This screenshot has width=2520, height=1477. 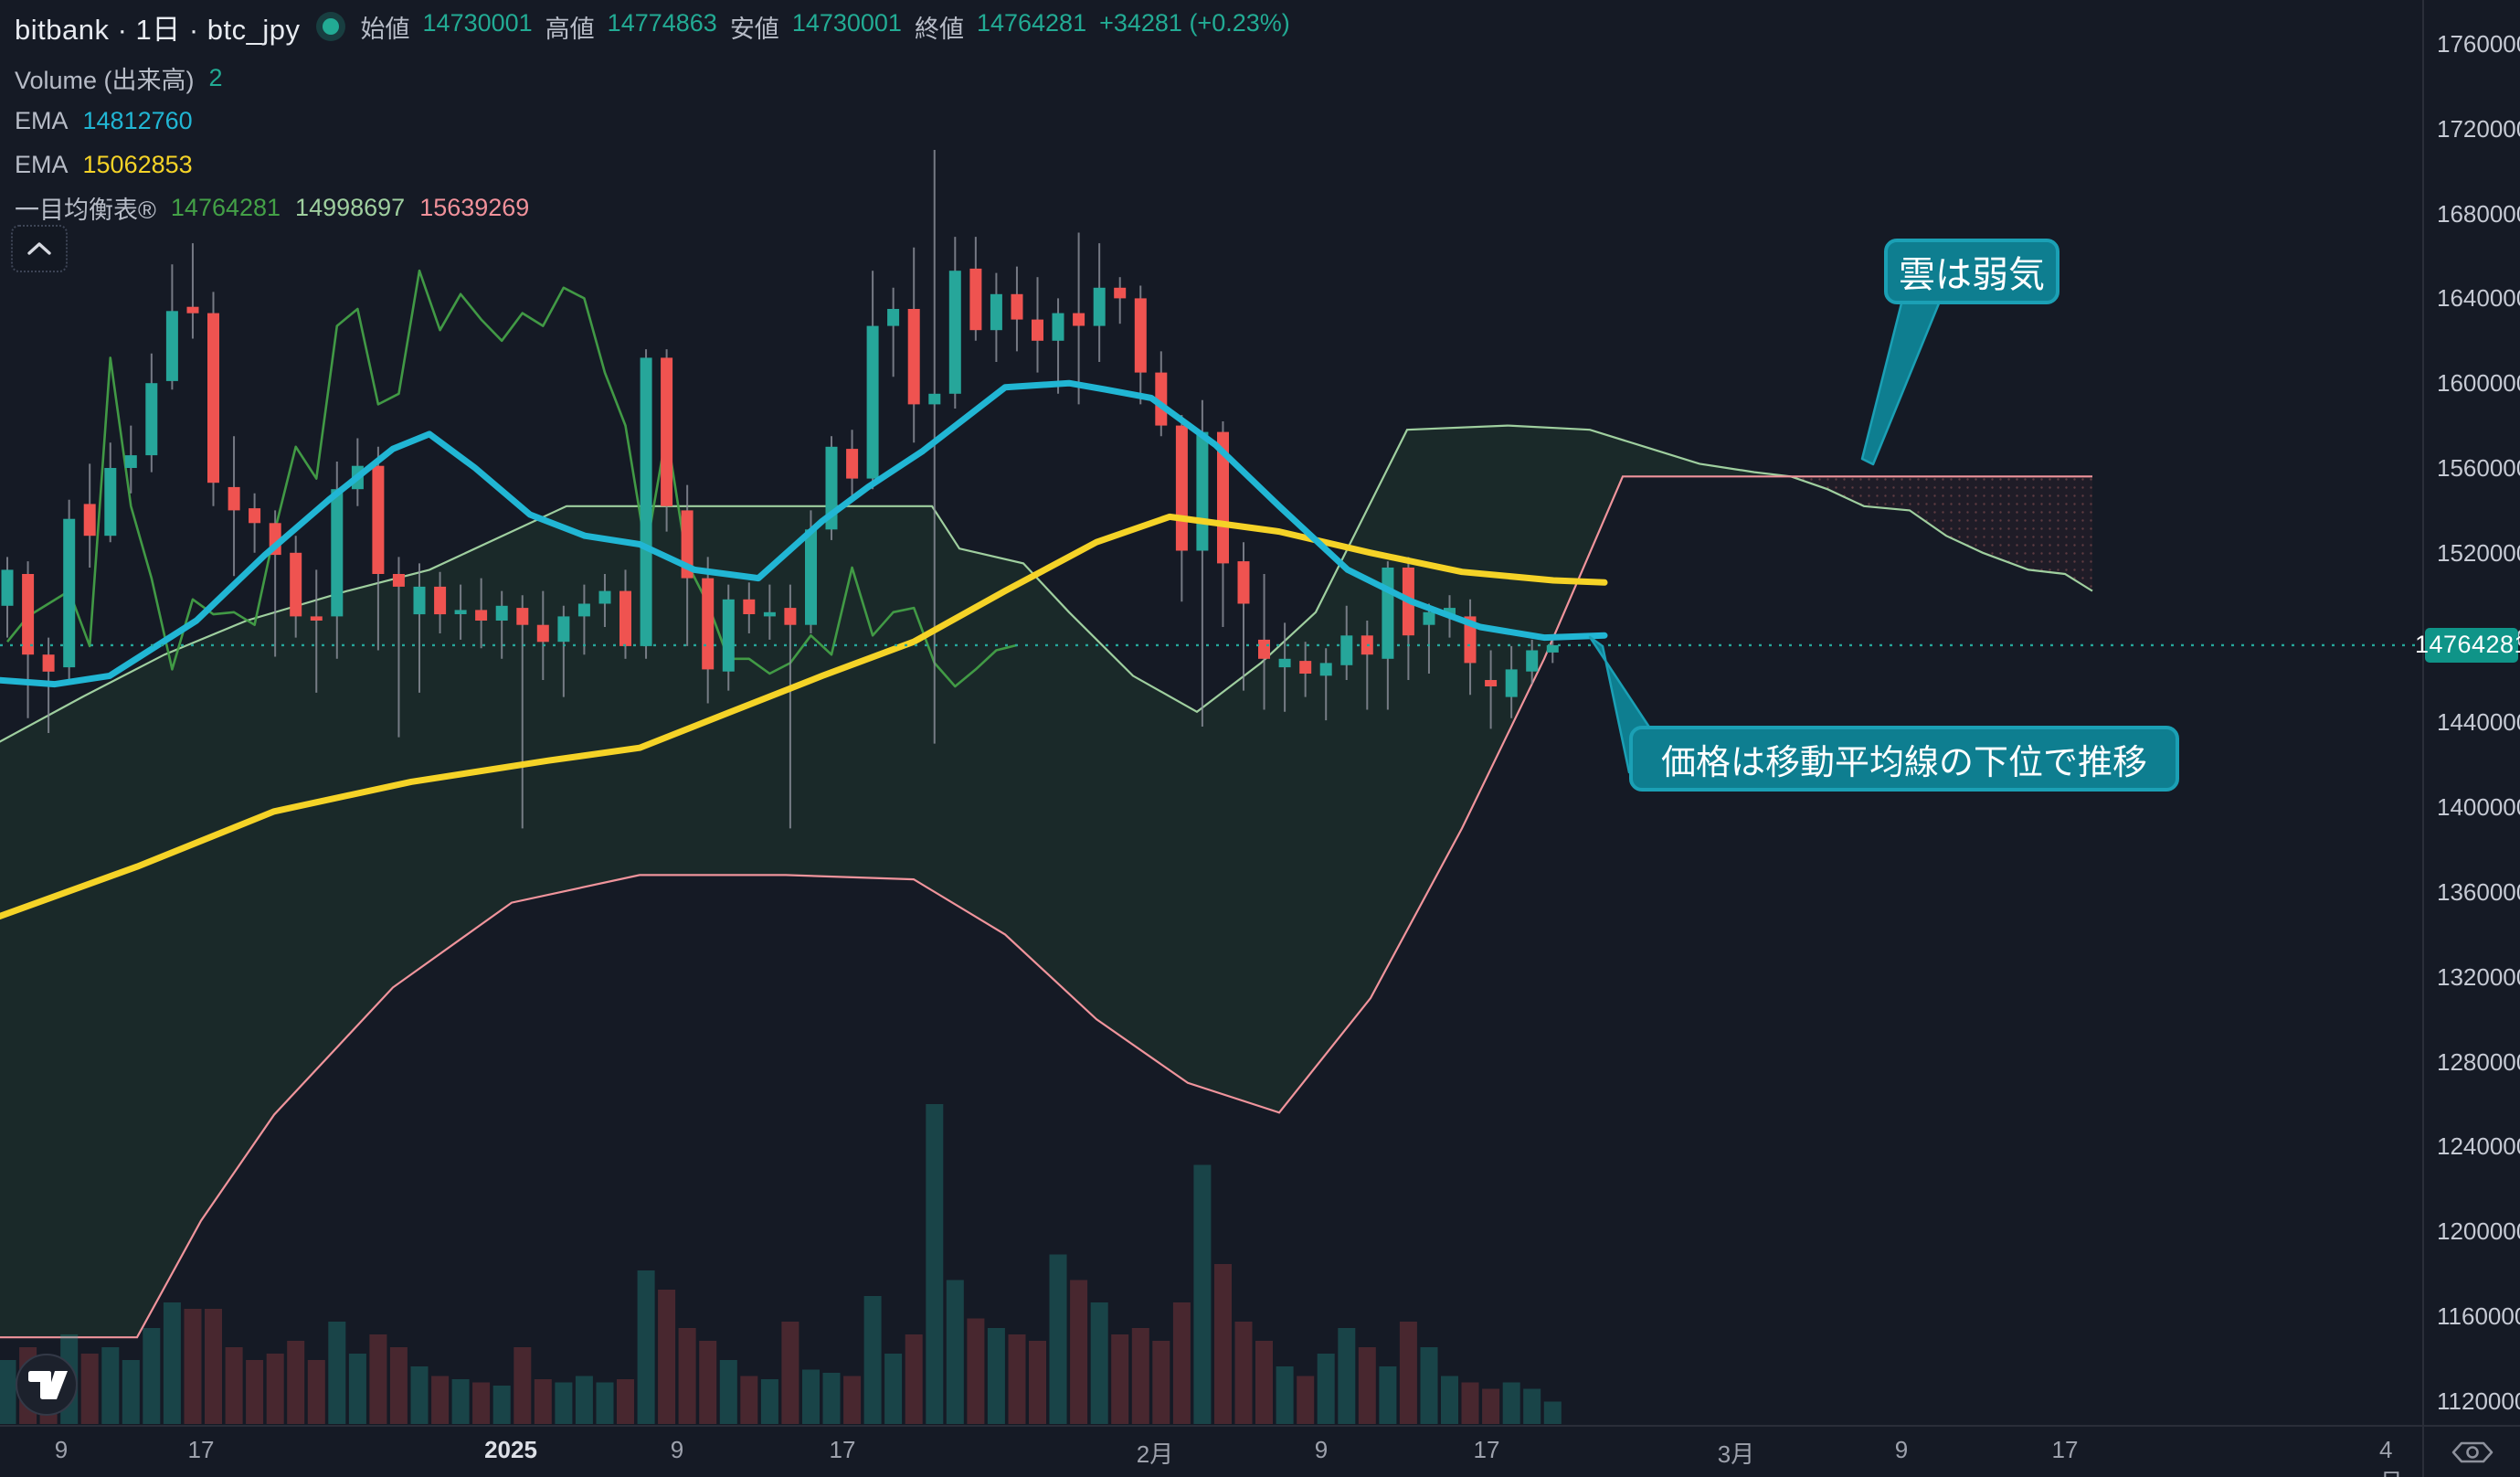 What do you see at coordinates (2478, 1316) in the screenshot?
I see `price-axis-label: 11600000` at bounding box center [2478, 1316].